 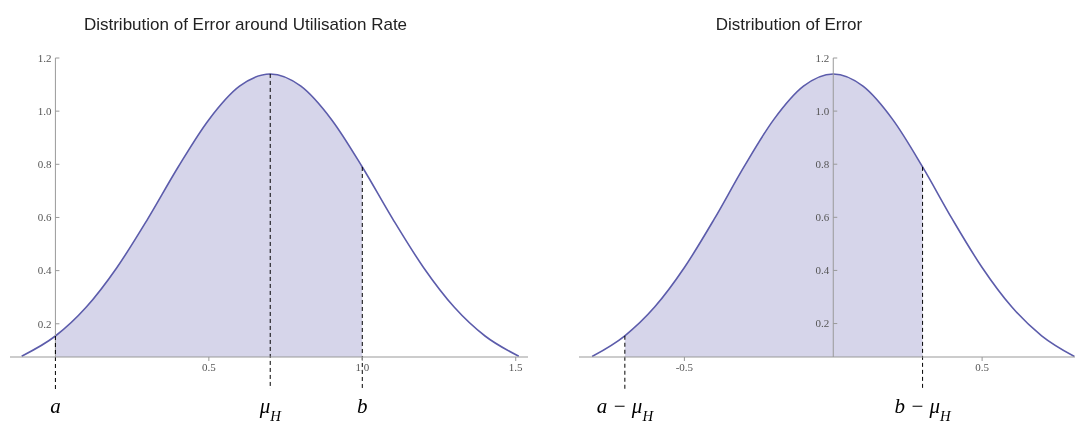 I want to click on ref-line-label: μ$_{H}$, so click(x=270, y=409).